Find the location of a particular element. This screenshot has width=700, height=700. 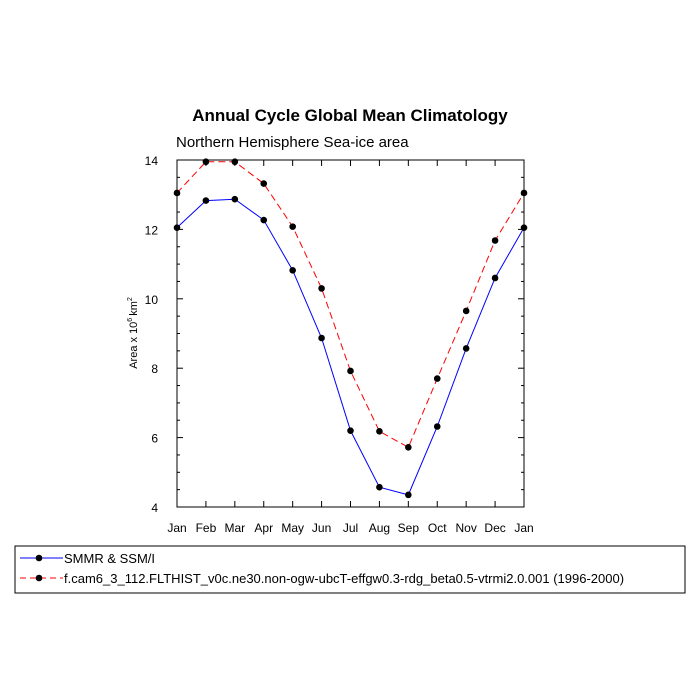

legend-label: SMMR & SSM/I is located at coordinates (109, 558).